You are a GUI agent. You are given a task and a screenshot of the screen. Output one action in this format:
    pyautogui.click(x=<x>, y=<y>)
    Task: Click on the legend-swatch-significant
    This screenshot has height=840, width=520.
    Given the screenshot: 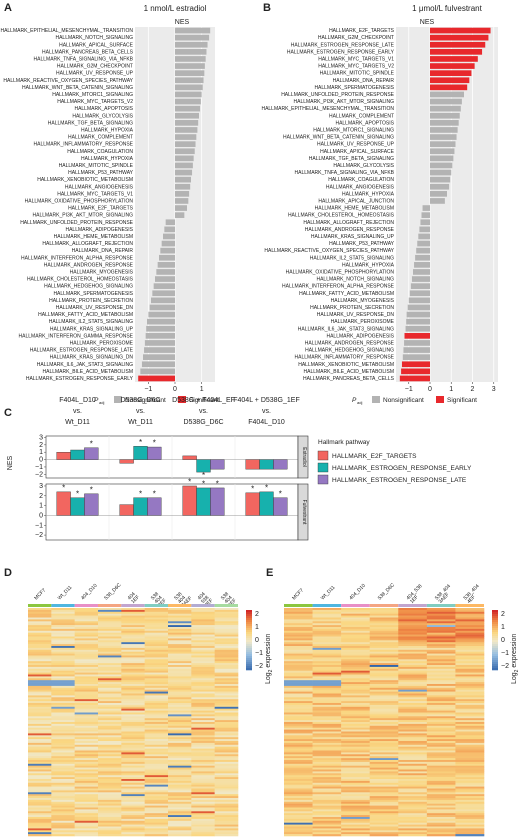 What is the action you would take?
    pyautogui.click(x=440, y=399)
    